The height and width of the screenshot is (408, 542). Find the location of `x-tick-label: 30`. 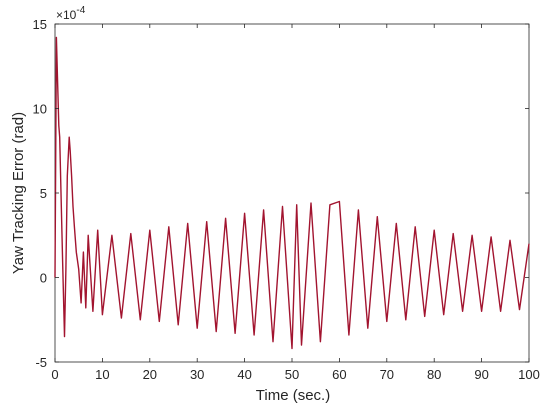

x-tick-label: 30 is located at coordinates (197, 374).